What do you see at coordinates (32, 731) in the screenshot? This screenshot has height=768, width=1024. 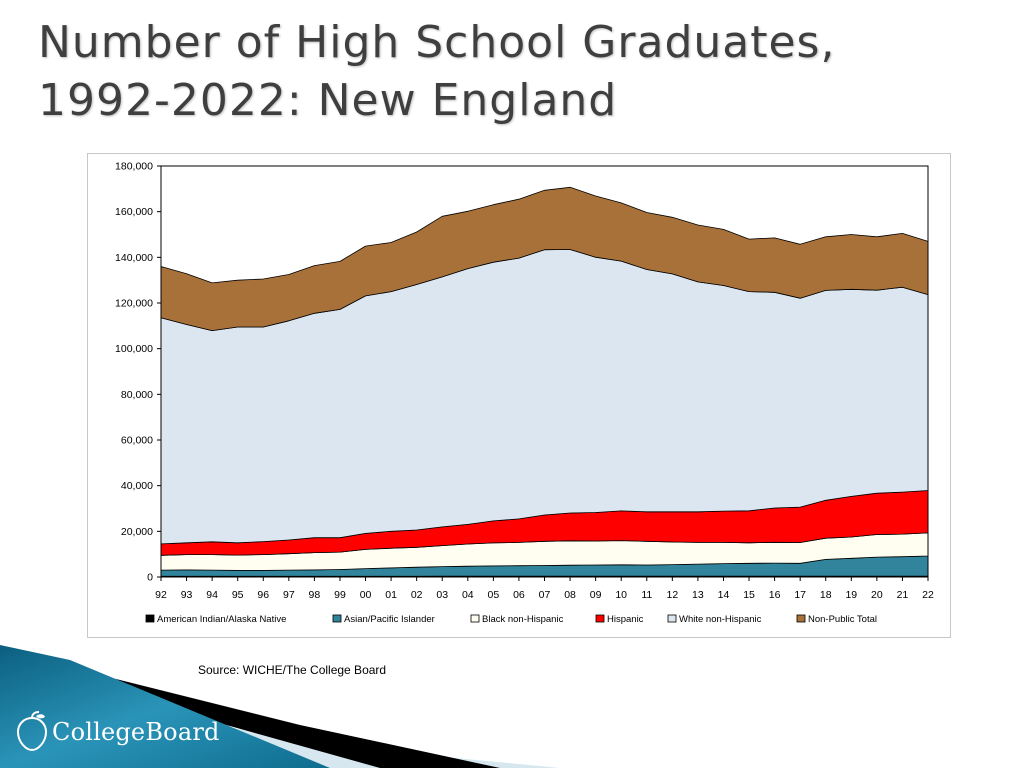 I see `acorn-logo-icon` at bounding box center [32, 731].